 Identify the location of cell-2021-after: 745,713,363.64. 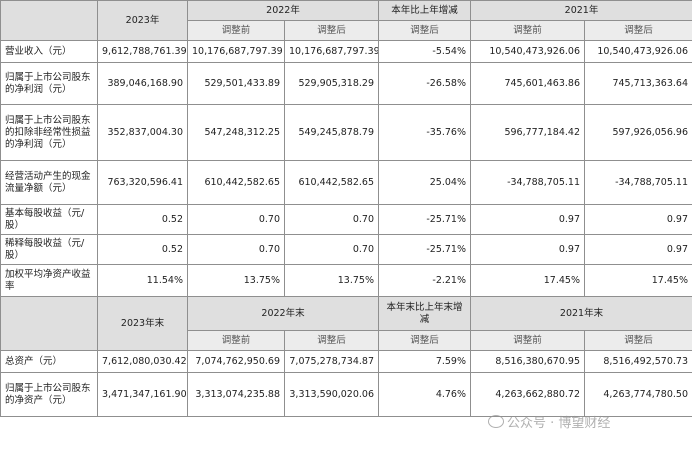
(638, 83).